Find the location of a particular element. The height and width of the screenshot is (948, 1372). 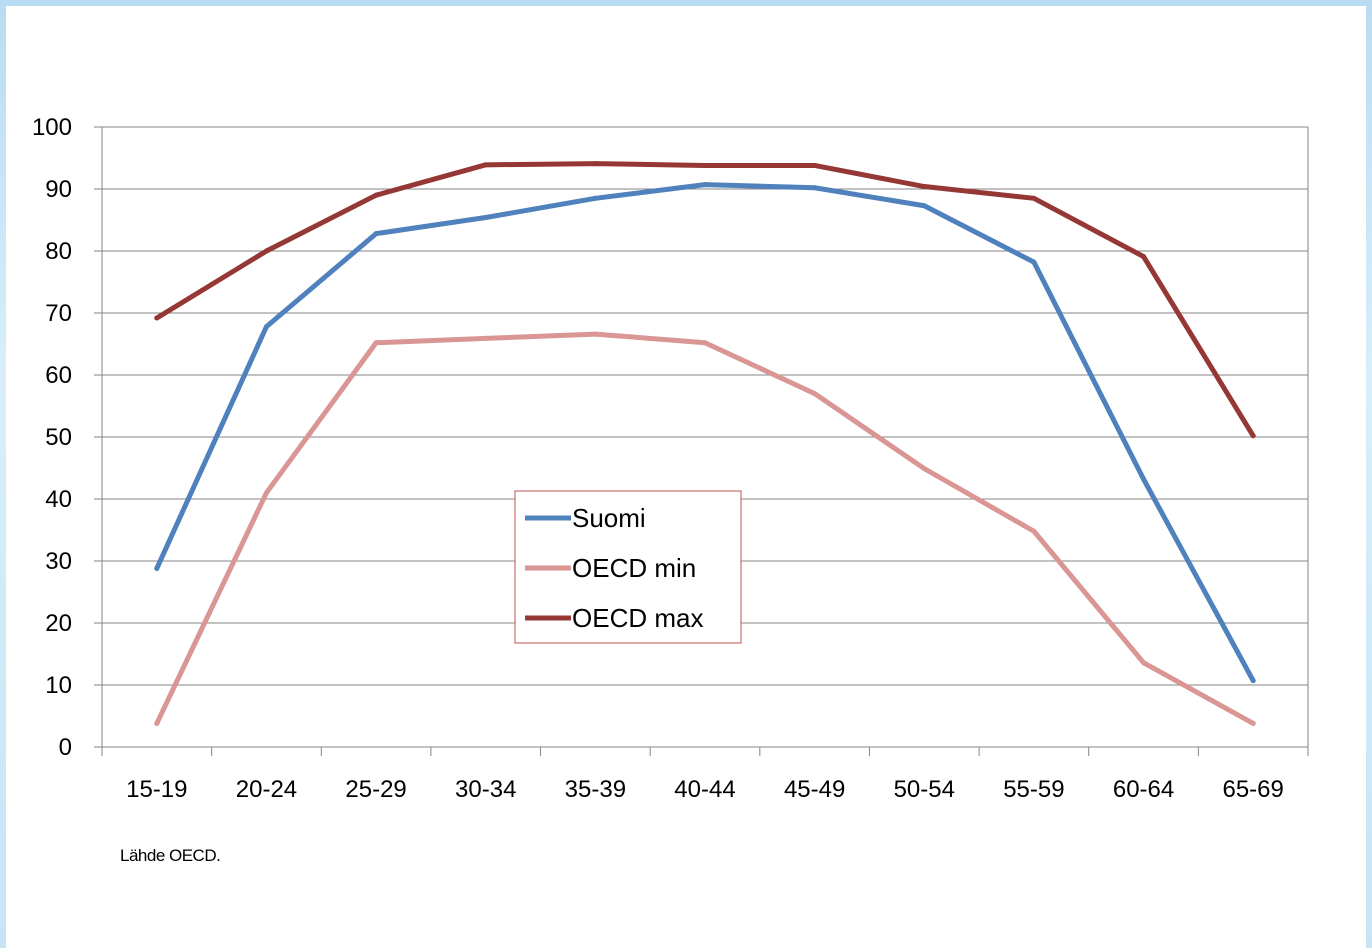

y-tick-label: 90 is located at coordinates (58, 189).